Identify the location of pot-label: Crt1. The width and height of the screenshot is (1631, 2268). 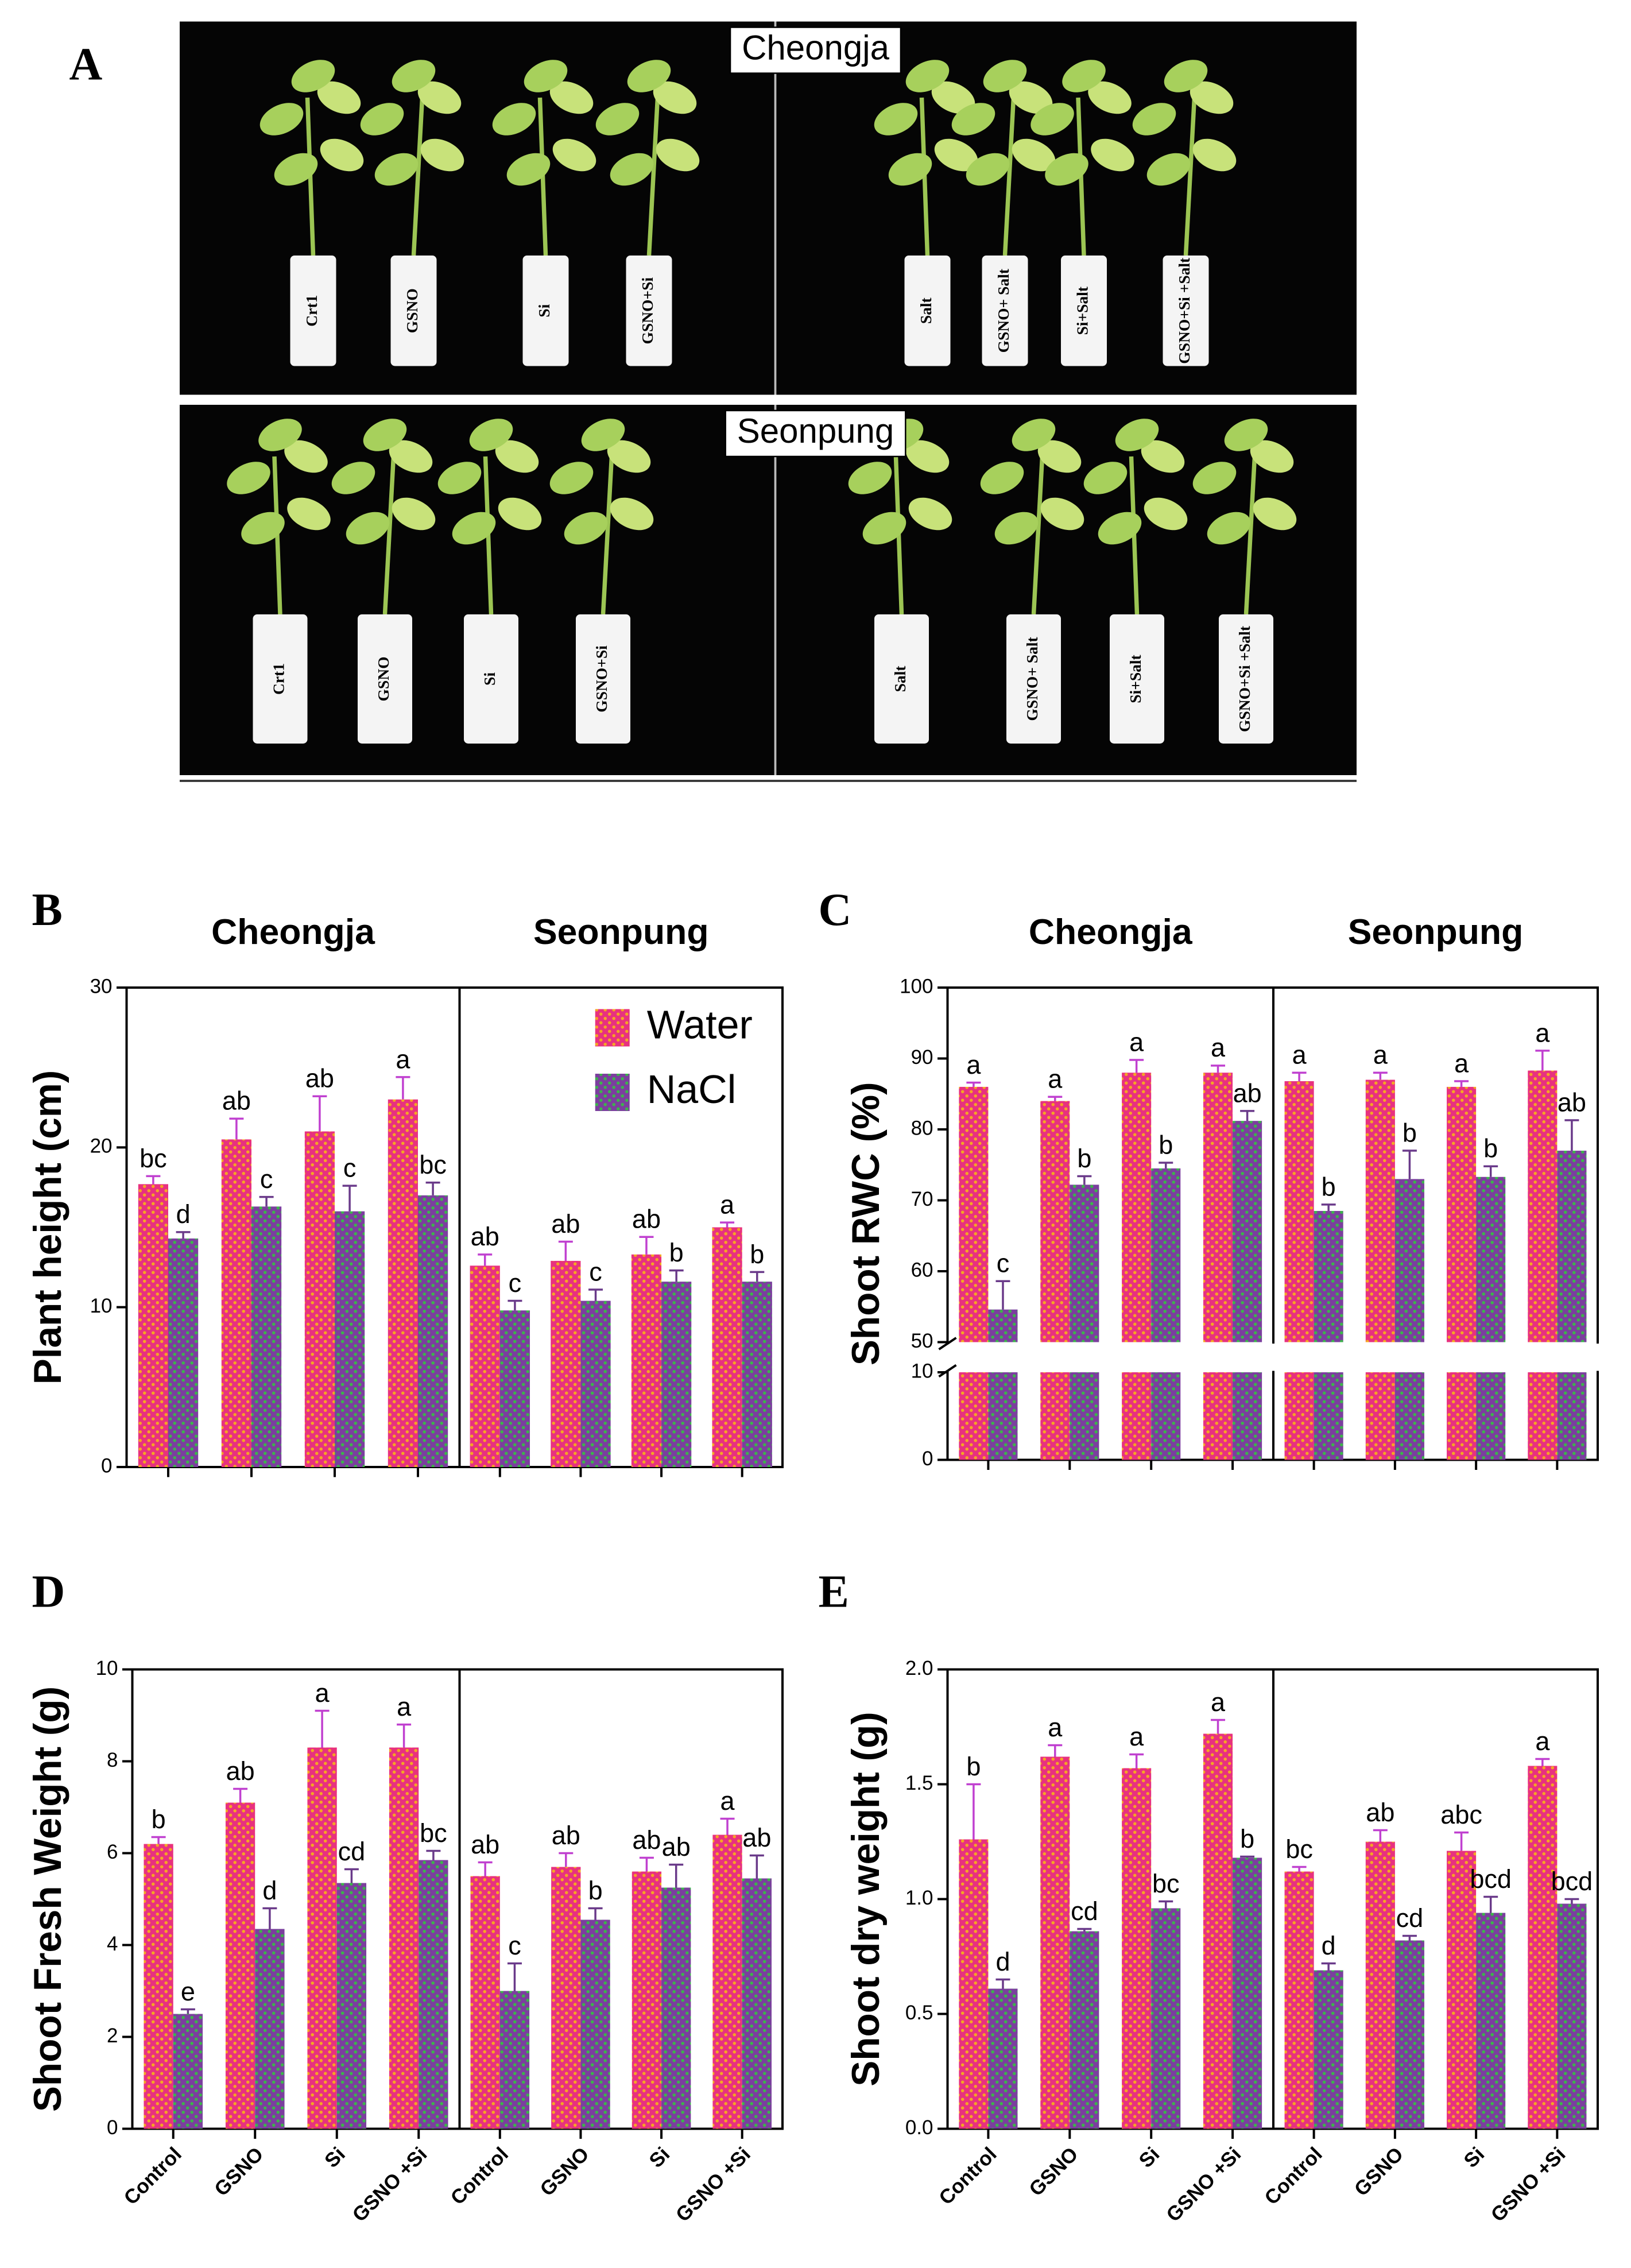
(278, 679).